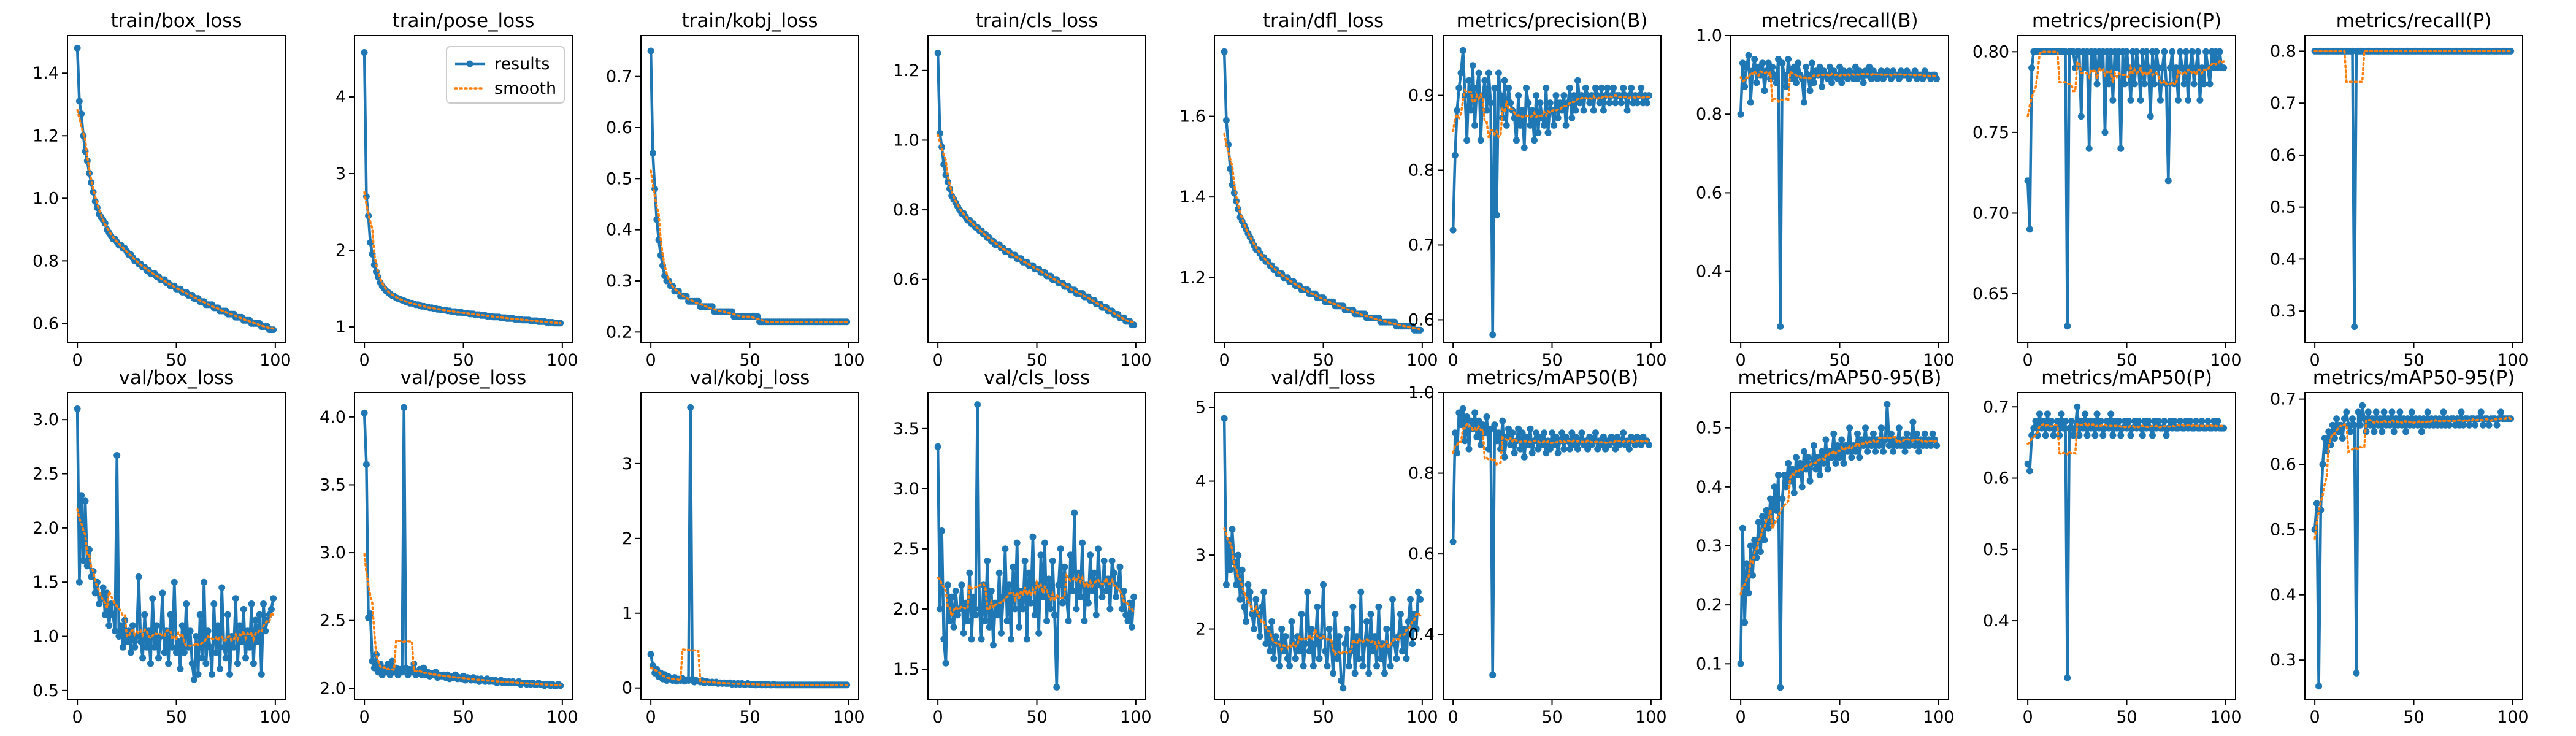 The width and height of the screenshot is (2576, 736). What do you see at coordinates (1421, 170) in the screenshot?
I see `y-tick-label: 0.8` at bounding box center [1421, 170].